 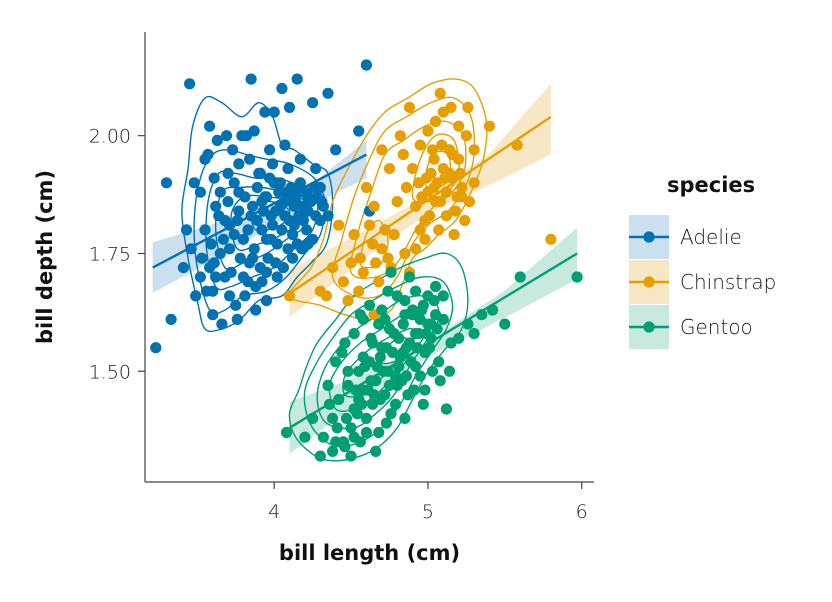 What do you see at coordinates (110, 254) in the screenshot?
I see `y-tick-label: 1.75` at bounding box center [110, 254].